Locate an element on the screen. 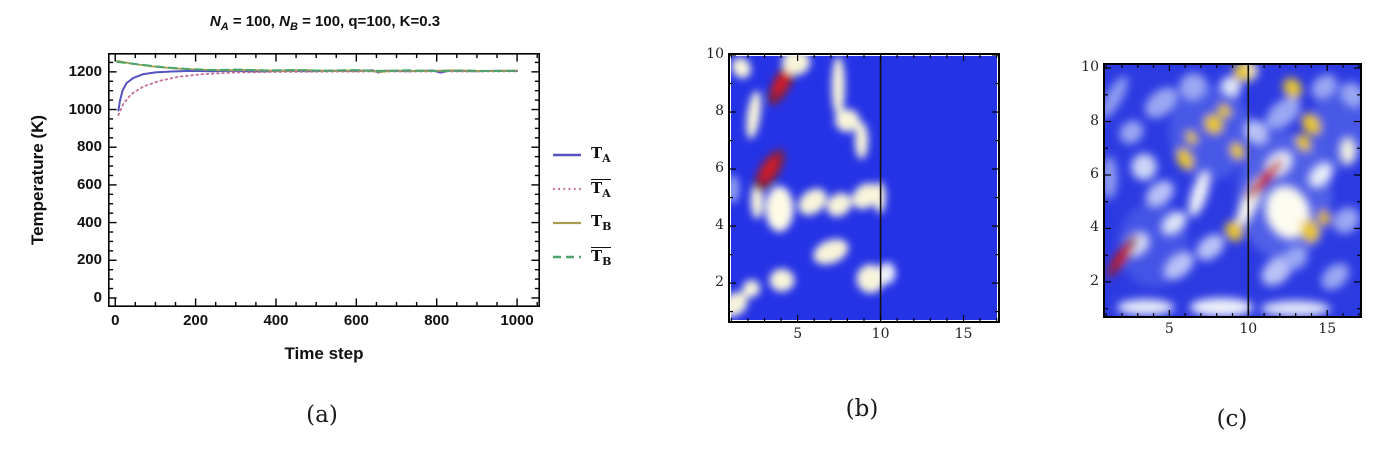 The image size is (1393, 459). panel-c-ytick-labels: 2 4 6 8 10 is located at coordinates (1076, 188).